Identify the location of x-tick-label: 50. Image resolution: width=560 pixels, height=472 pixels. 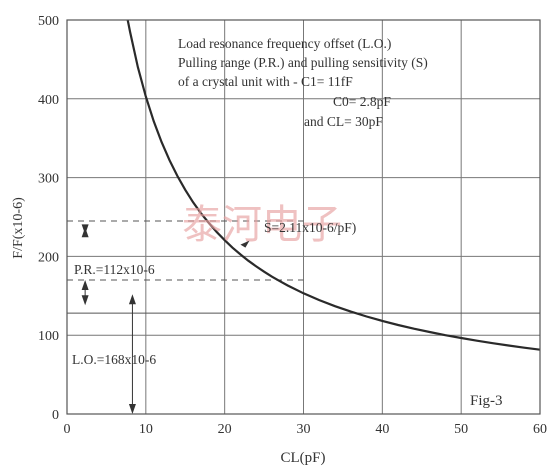
(461, 429).